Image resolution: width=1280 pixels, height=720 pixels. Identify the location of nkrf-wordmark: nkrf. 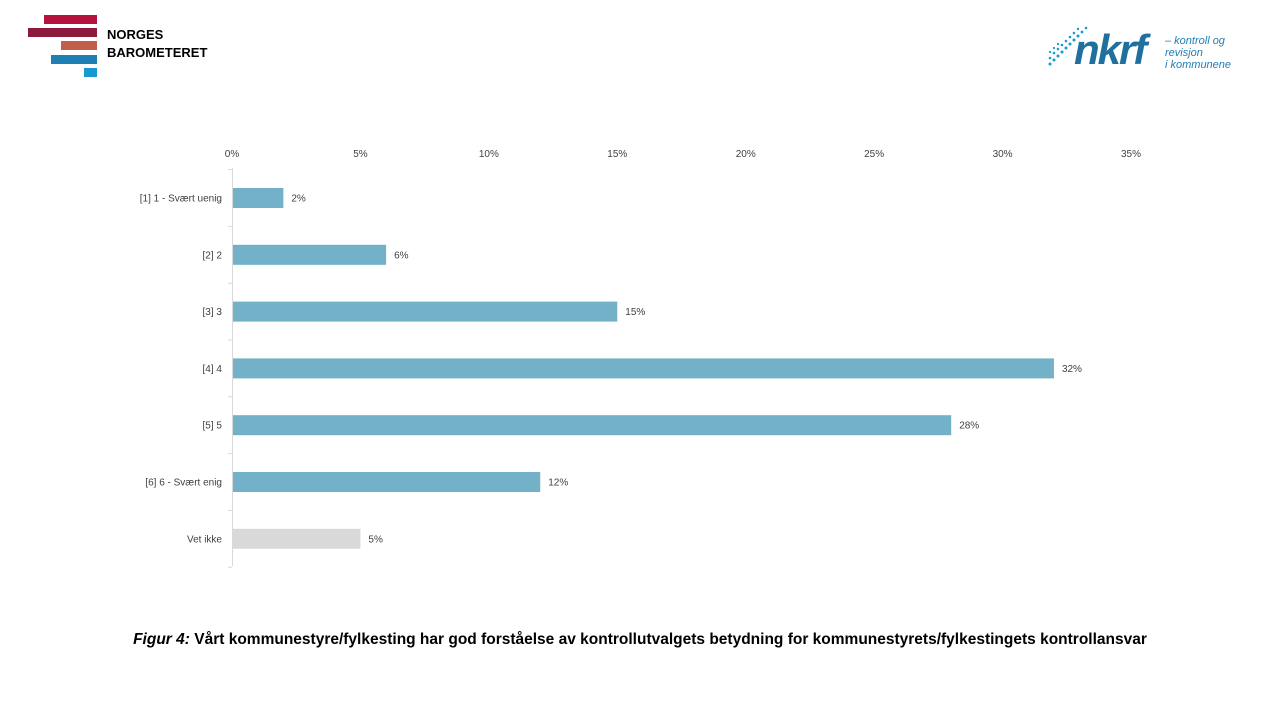
(1112, 49).